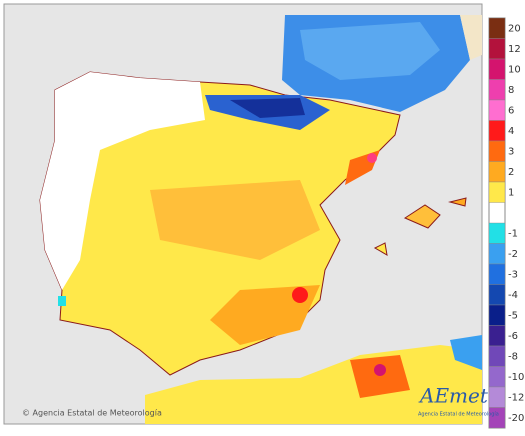 The image size is (525, 436). Describe the element at coordinates (372, 158) in the screenshot. I see `hotspot-east` at that location.